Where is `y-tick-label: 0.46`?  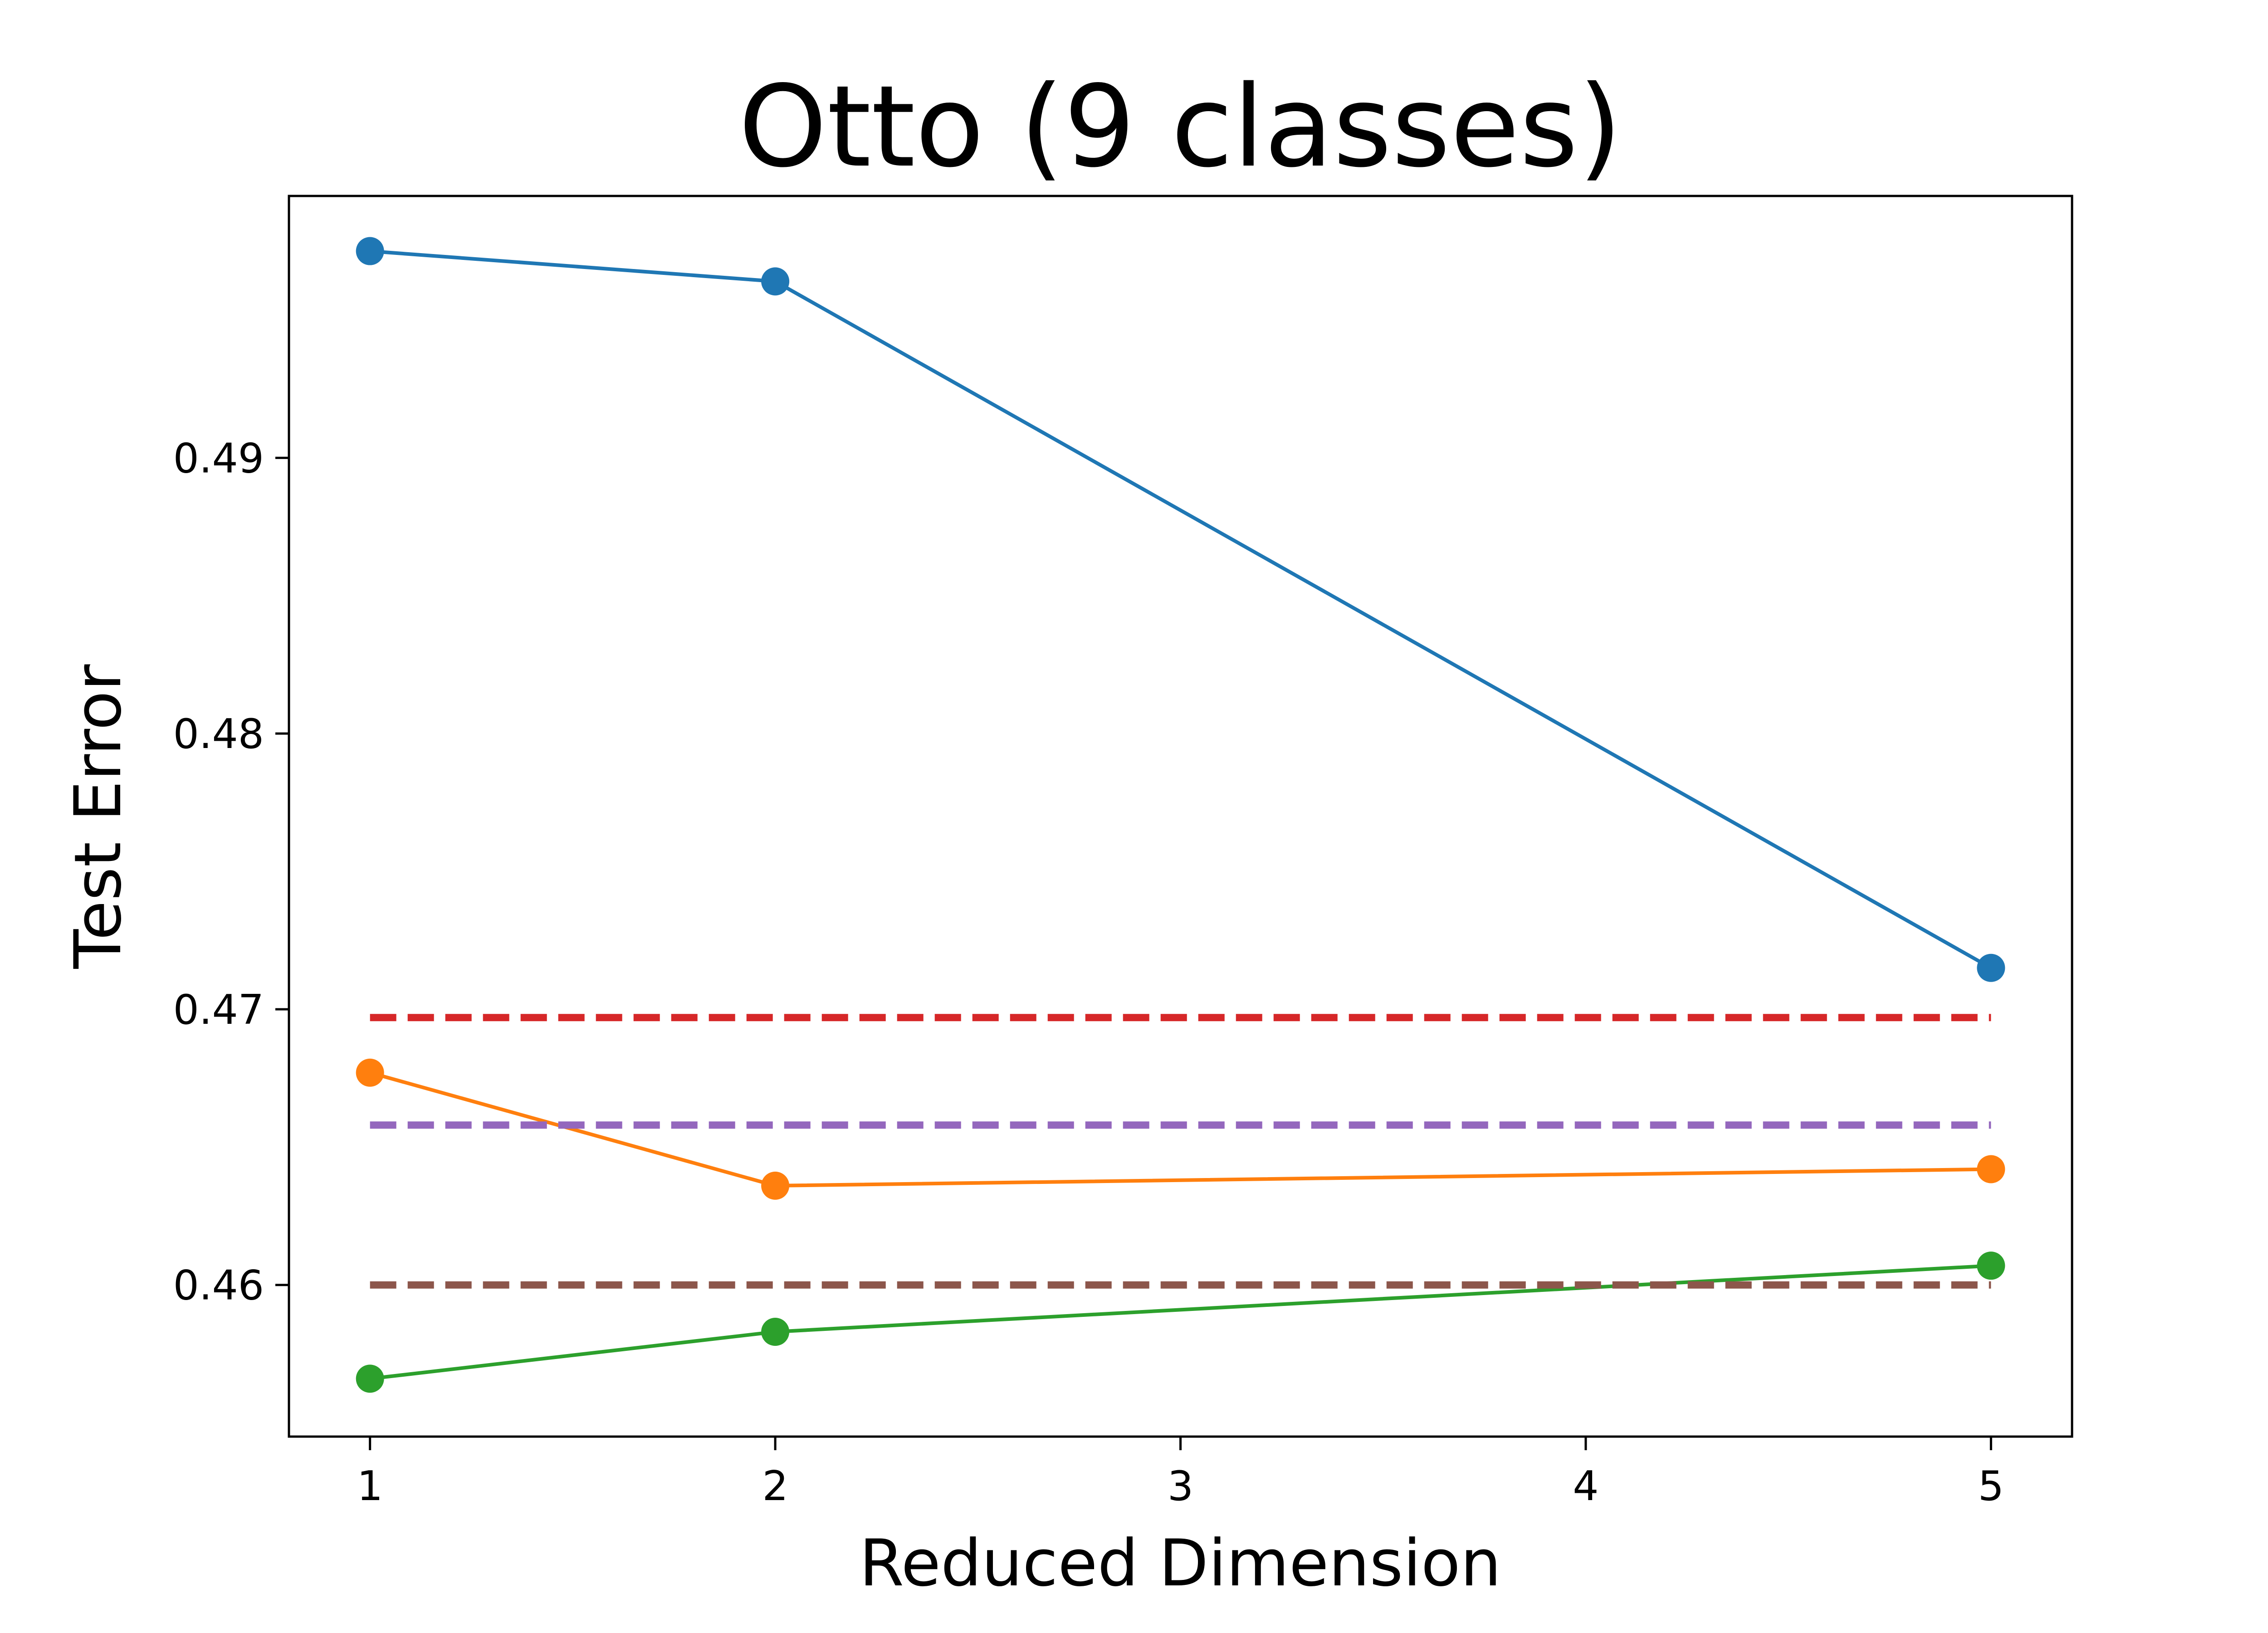
y-tick-label: 0.46 is located at coordinates (219, 1286).